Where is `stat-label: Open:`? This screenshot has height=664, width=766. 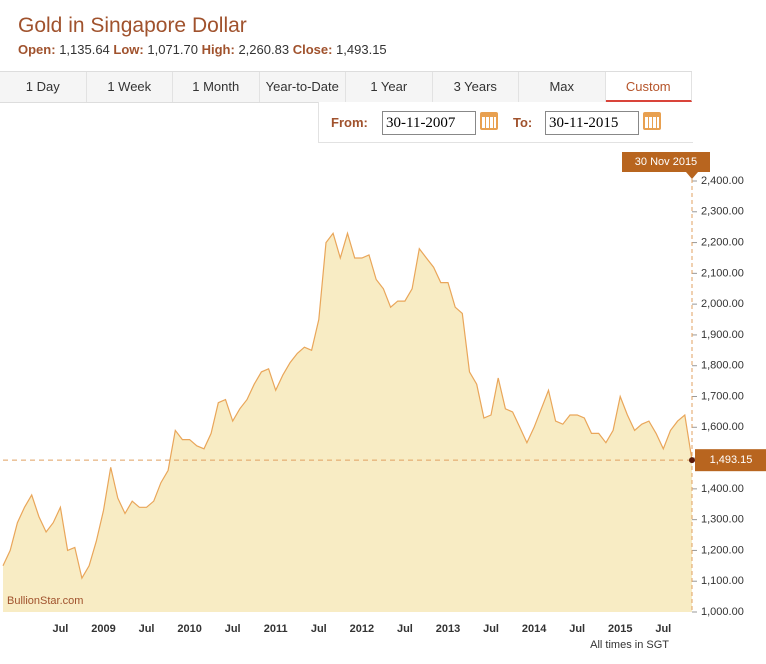 stat-label: Open: is located at coordinates (37, 49).